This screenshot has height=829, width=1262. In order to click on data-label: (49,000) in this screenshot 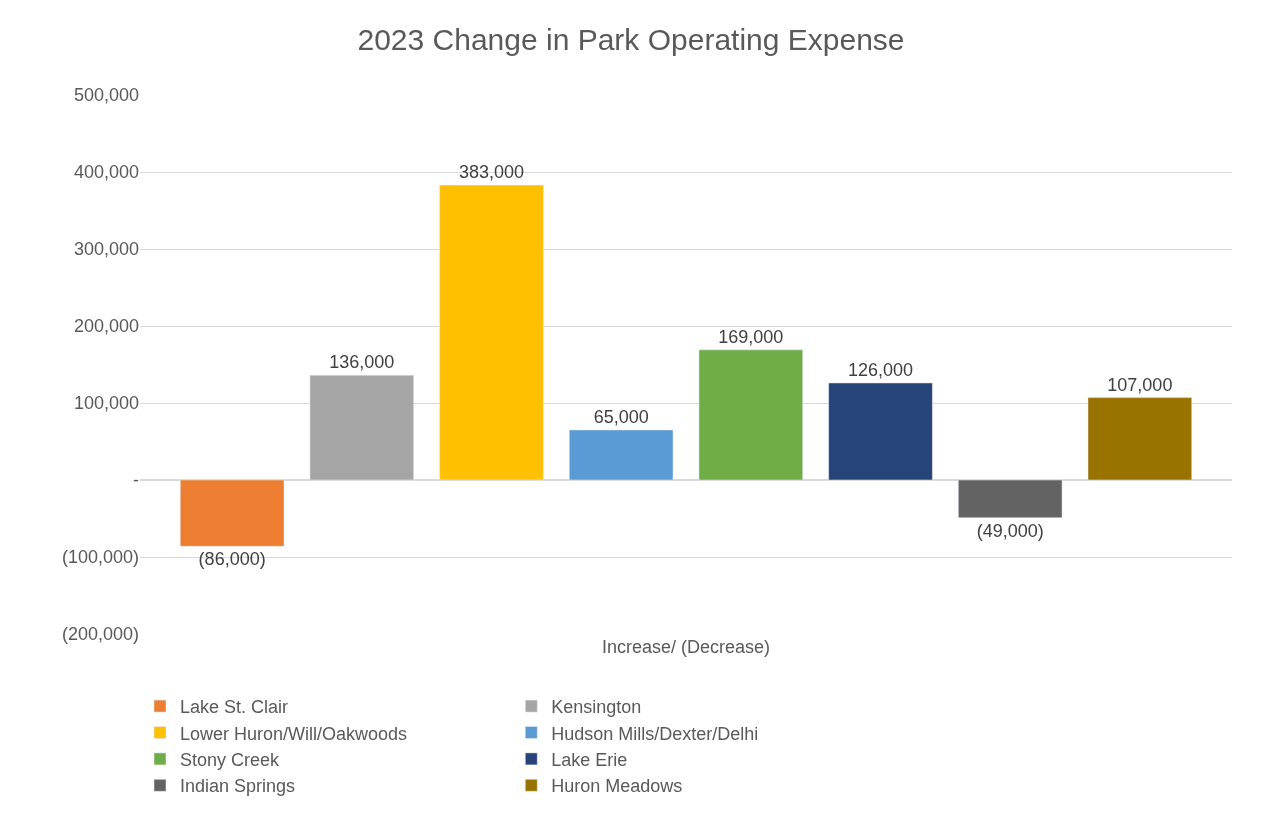, I will do `click(1010, 530)`.